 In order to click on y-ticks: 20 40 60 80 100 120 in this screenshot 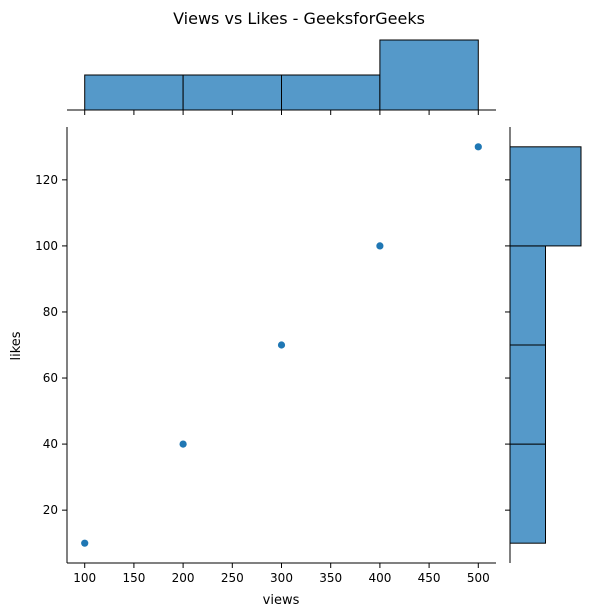, I will do `click(51, 345)`.